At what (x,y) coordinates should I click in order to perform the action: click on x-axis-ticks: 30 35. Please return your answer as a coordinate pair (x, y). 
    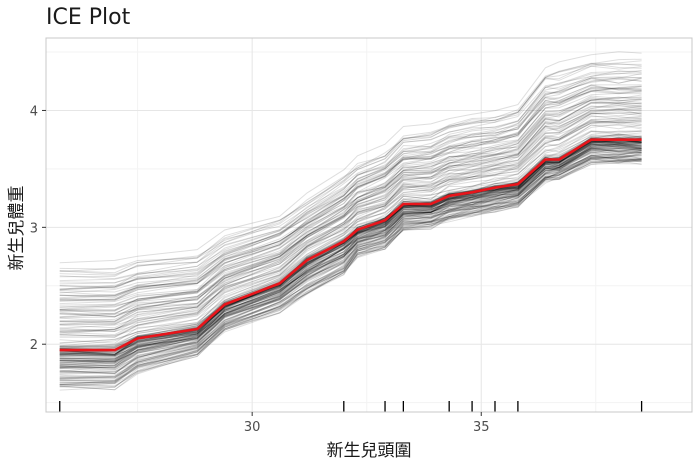
    Looking at the image, I should click on (367, 423).